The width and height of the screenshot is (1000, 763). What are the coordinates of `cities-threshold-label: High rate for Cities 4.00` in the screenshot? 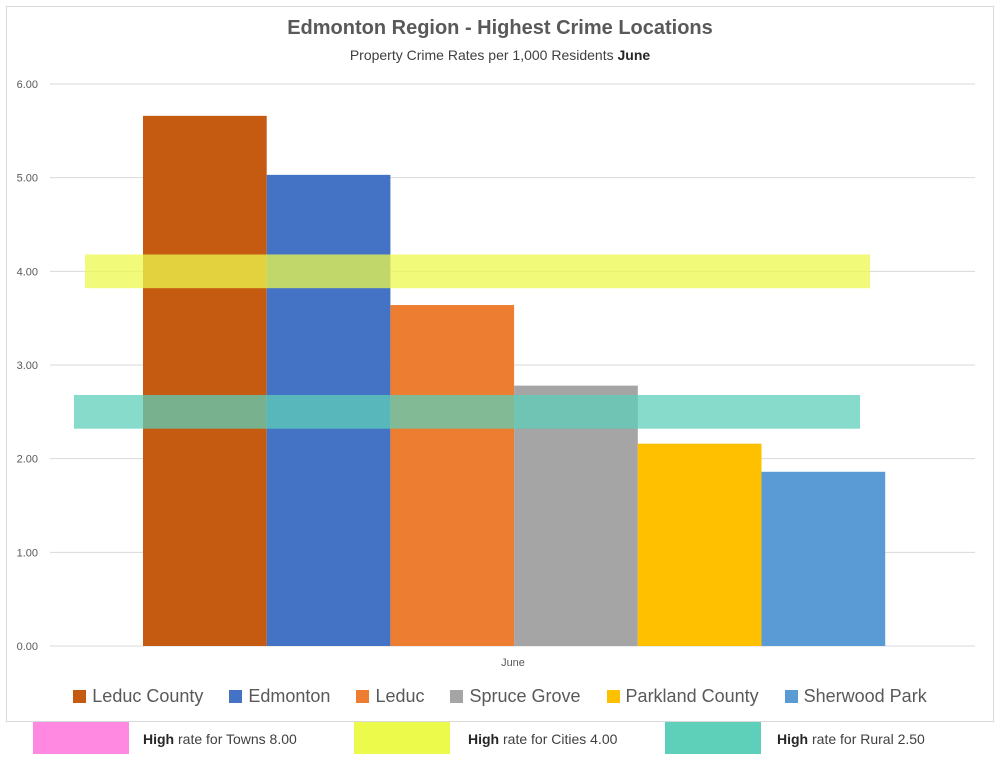 It's located at (543, 739).